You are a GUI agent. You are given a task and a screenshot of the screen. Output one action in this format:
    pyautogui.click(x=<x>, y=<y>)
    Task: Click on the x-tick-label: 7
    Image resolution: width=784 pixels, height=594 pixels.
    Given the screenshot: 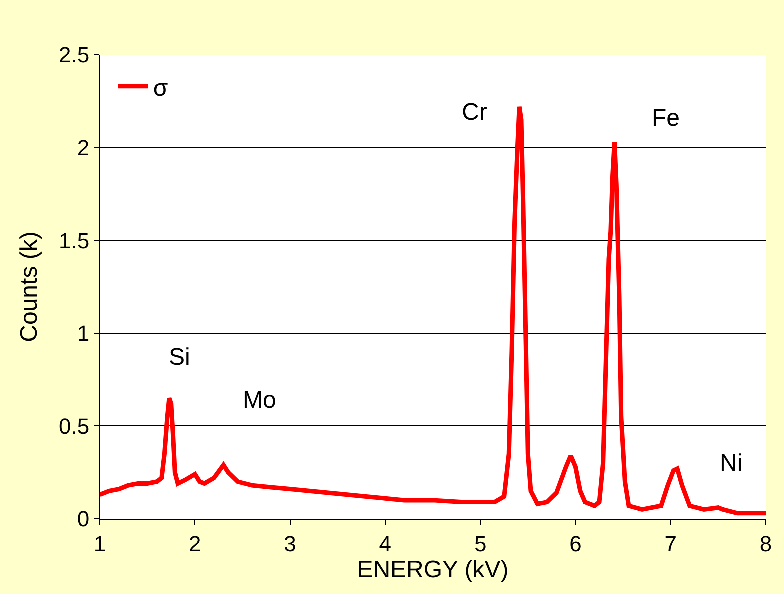 What is the action you would take?
    pyautogui.click(x=670, y=543)
    